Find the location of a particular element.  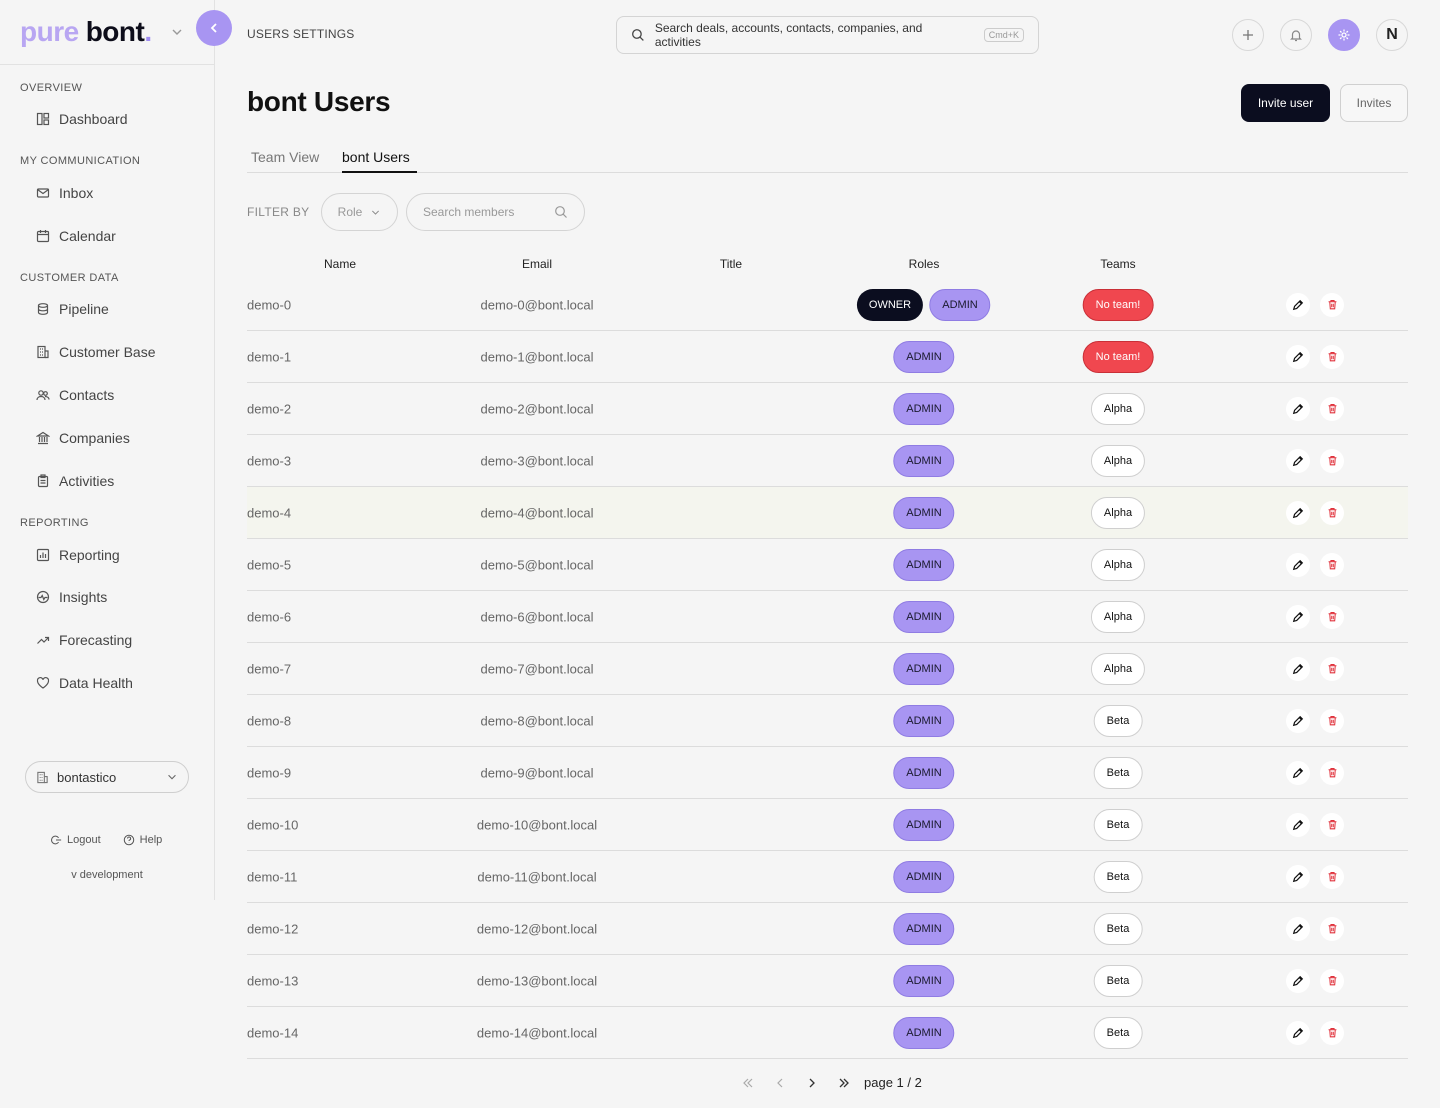

table-row: demo-8 demo-8@bont.local ADMIN Beta is located at coordinates (827, 721).